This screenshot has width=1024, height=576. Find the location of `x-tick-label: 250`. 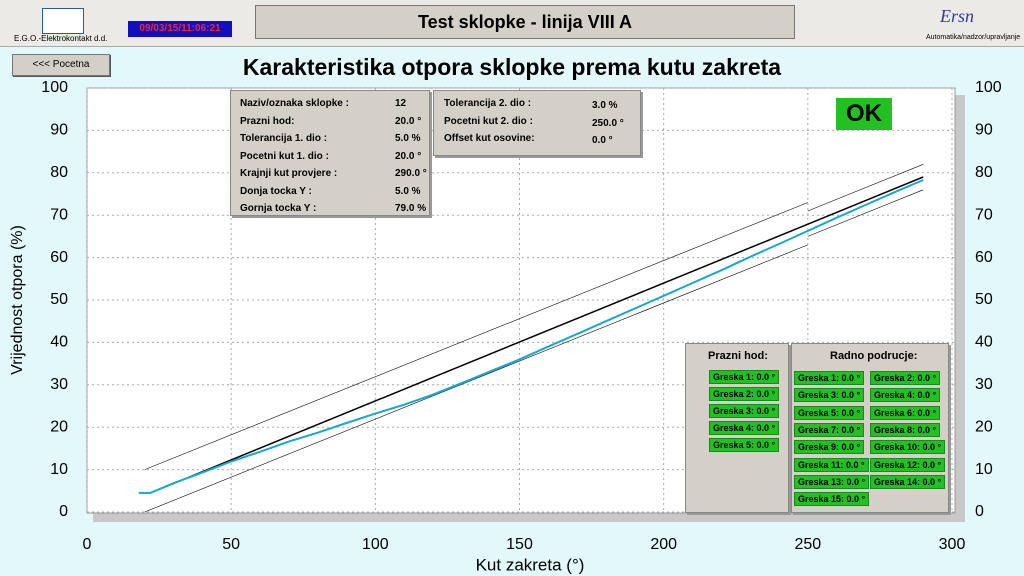

x-tick-label: 250 is located at coordinates (807, 544).